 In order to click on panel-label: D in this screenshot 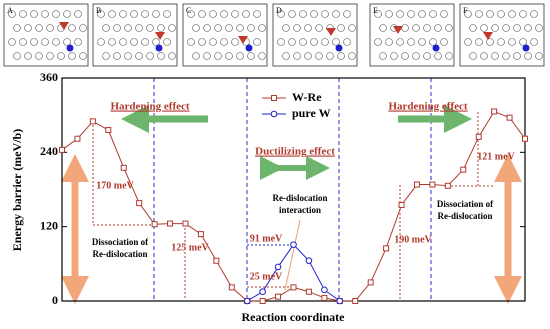, I will do `click(279, 10)`.